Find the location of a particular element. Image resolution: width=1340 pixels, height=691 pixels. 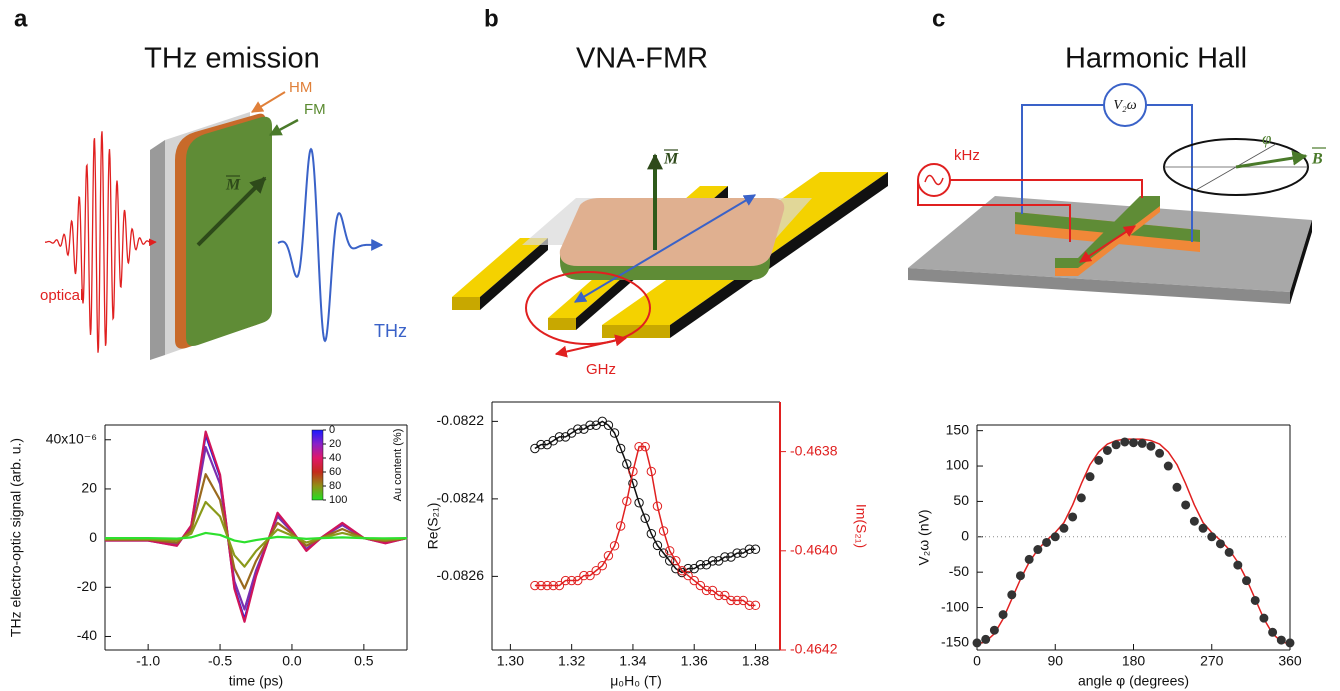

colorbar-tick-label: 80 is located at coordinates (335, 486).